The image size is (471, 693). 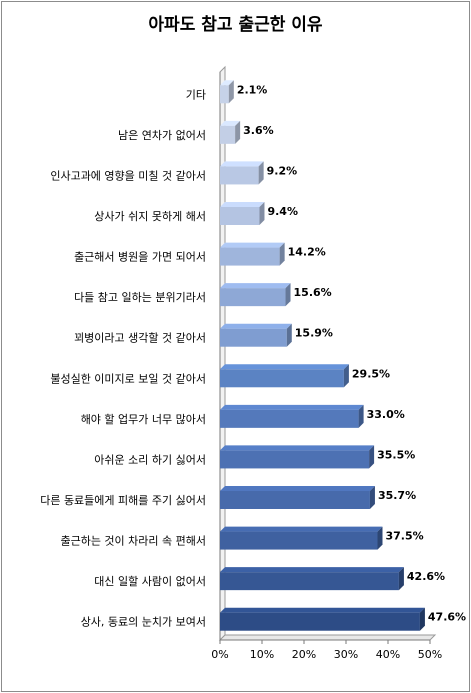 I want to click on category-label: 인사고과에 영향을 미칠 것 같아서, so click(x=128, y=175).